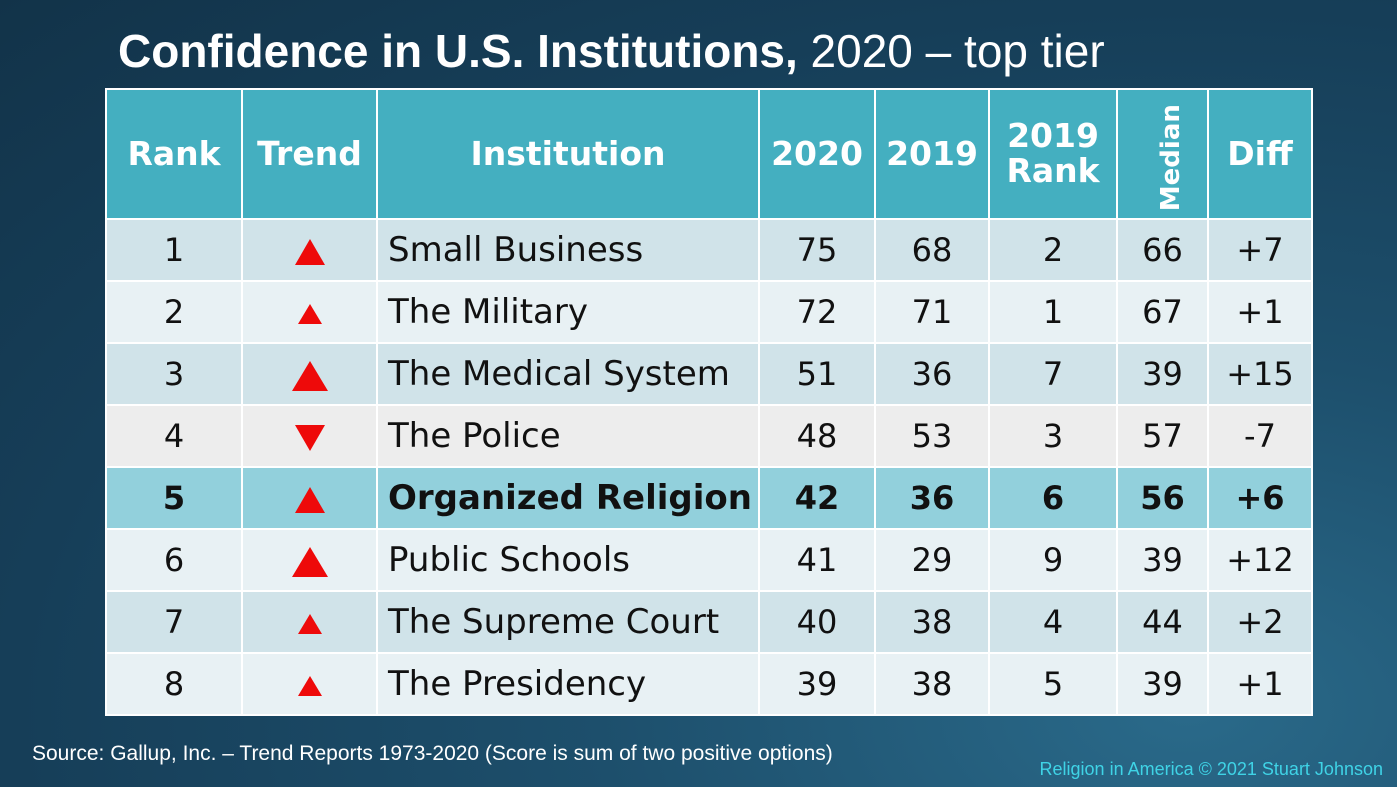 The image size is (1397, 787). I want to click on score-2020-cell: 75, so click(817, 250).